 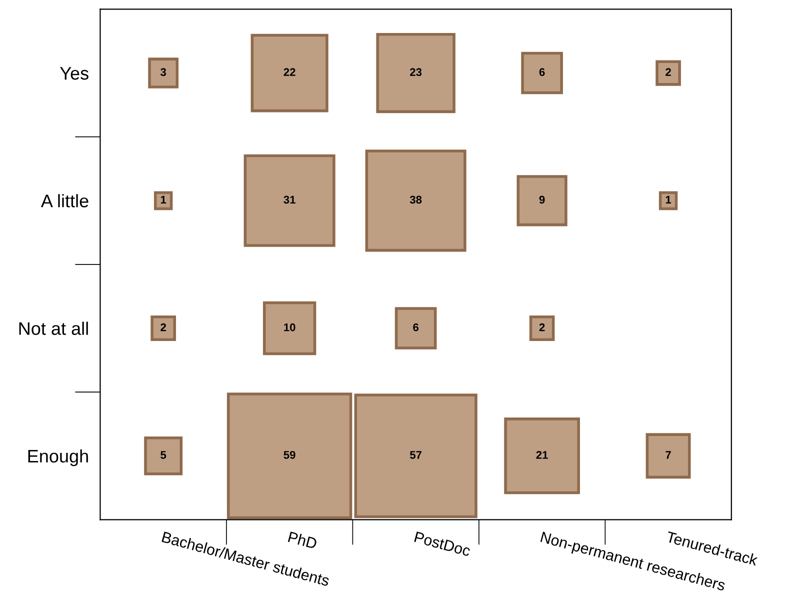 I want to click on data-label: 9, so click(x=542, y=200).